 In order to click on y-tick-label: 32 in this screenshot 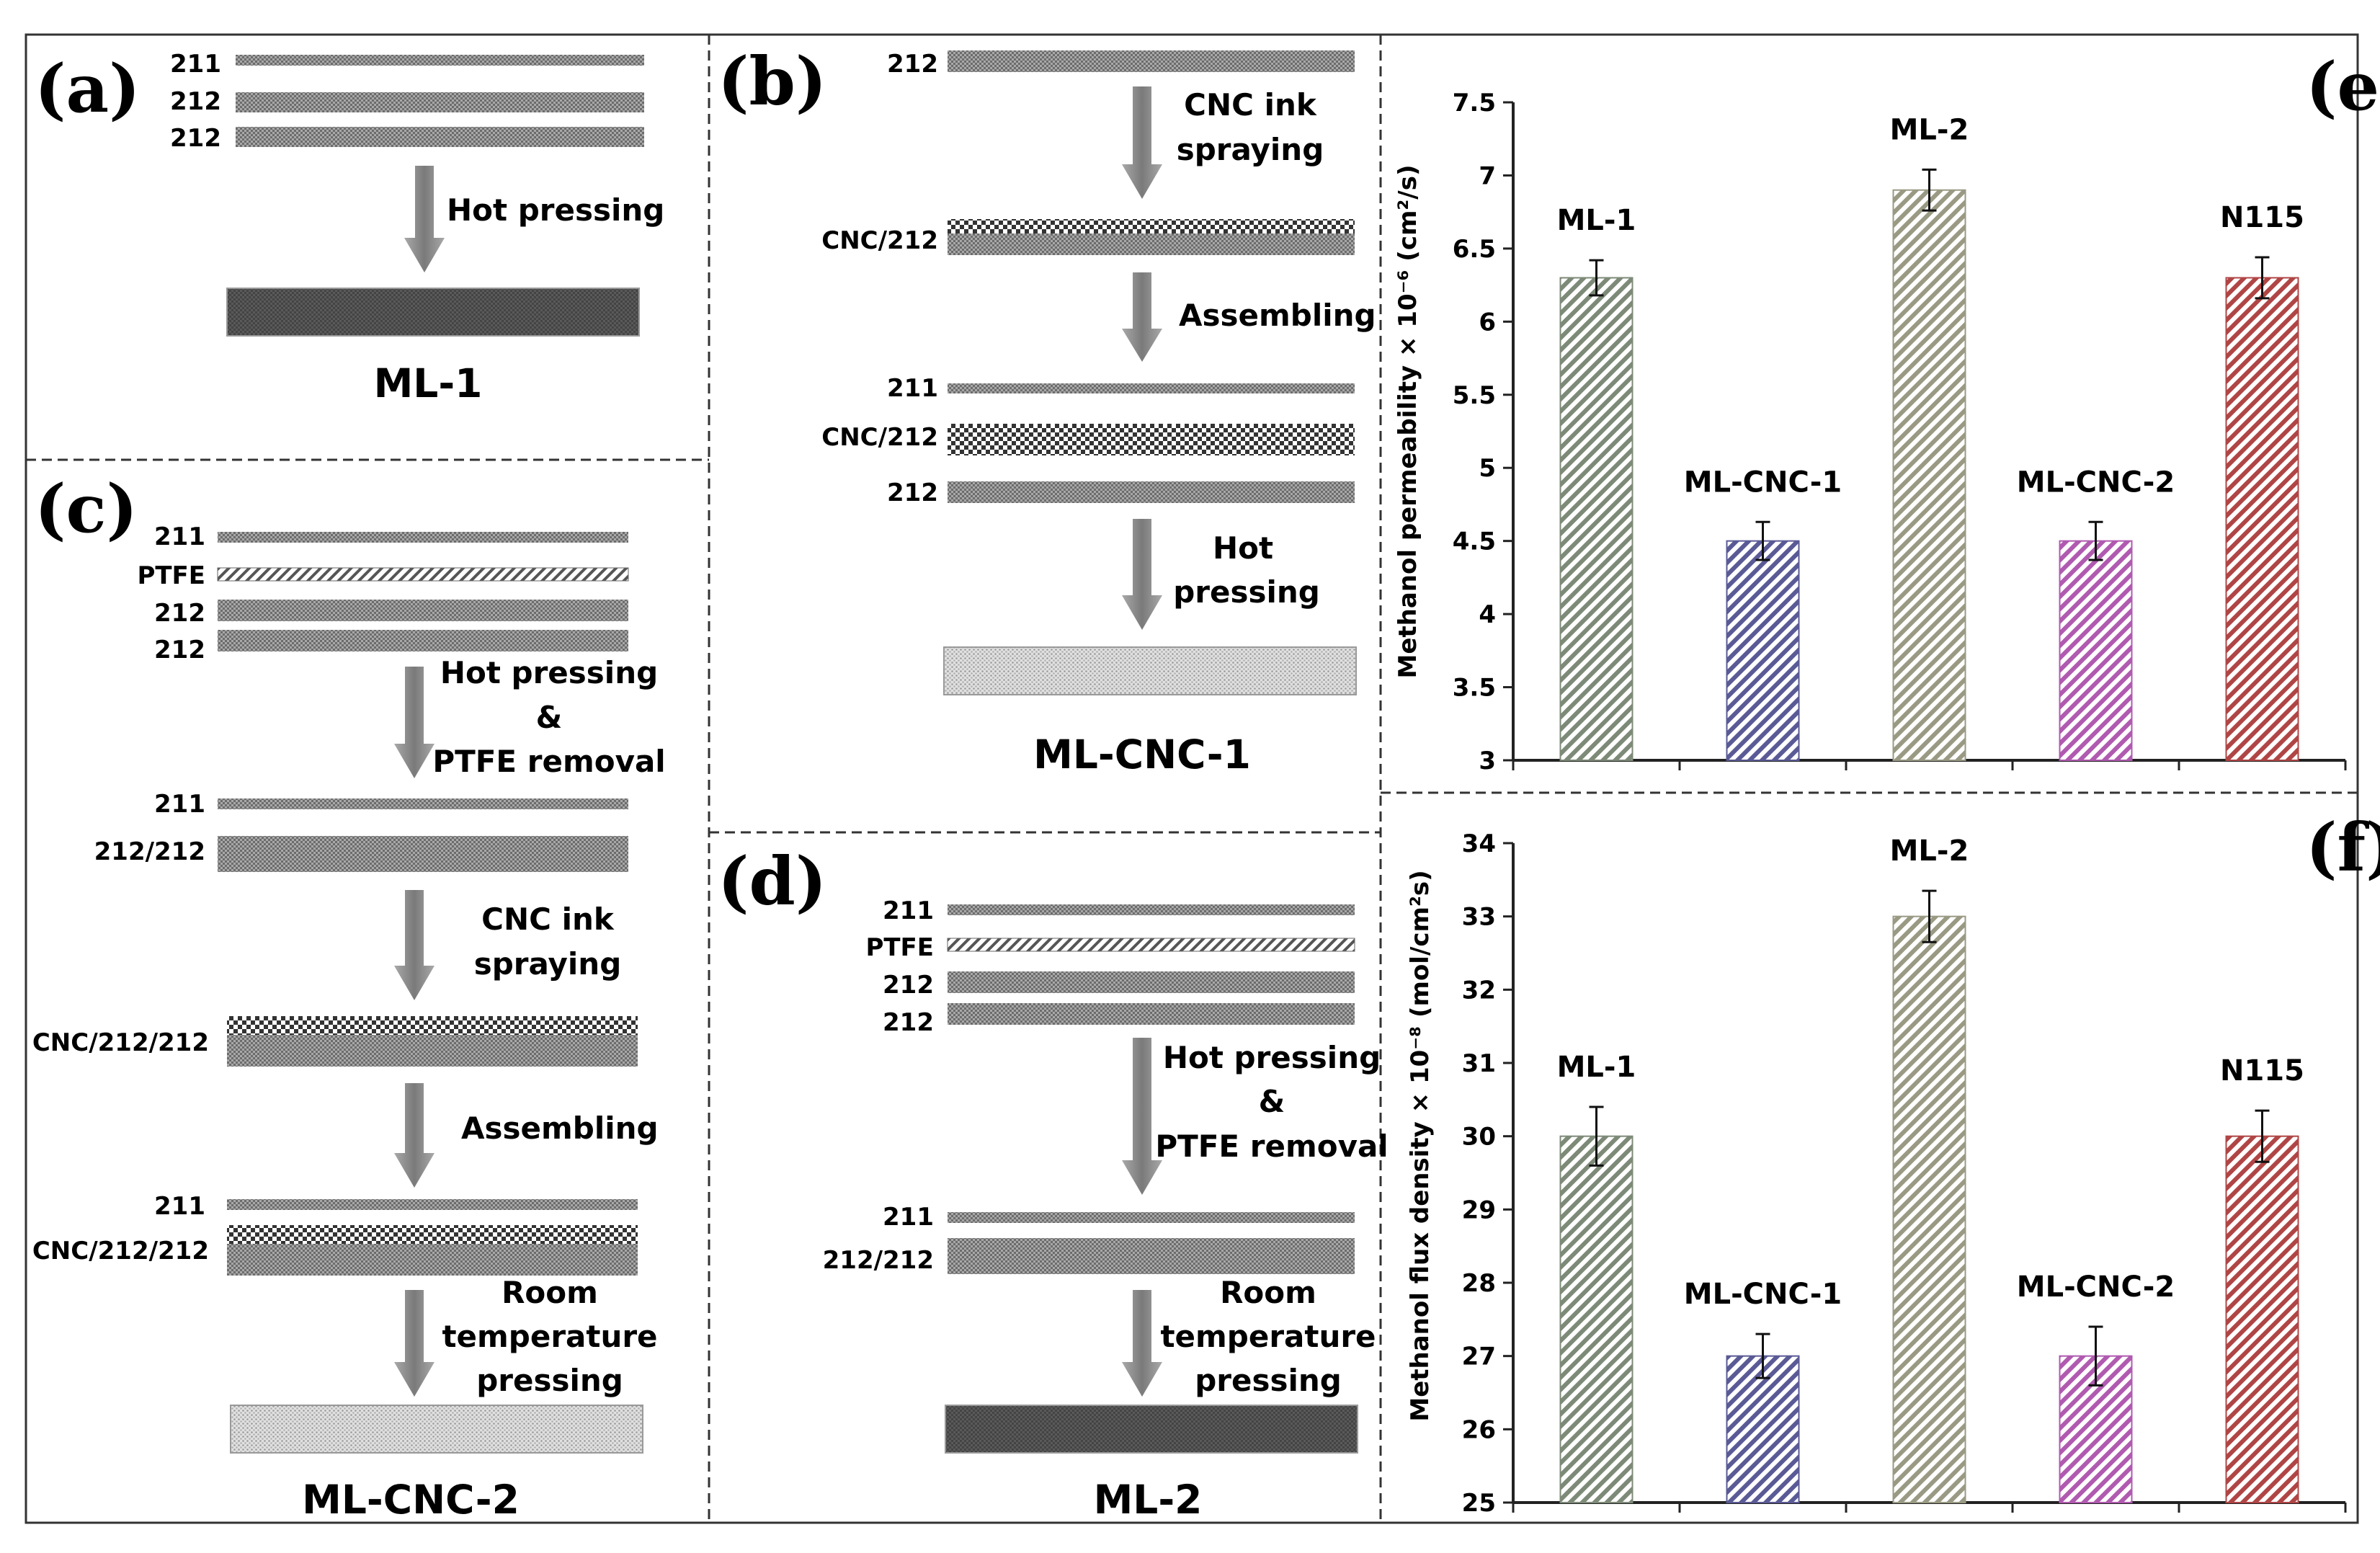, I will do `click(1479, 991)`.